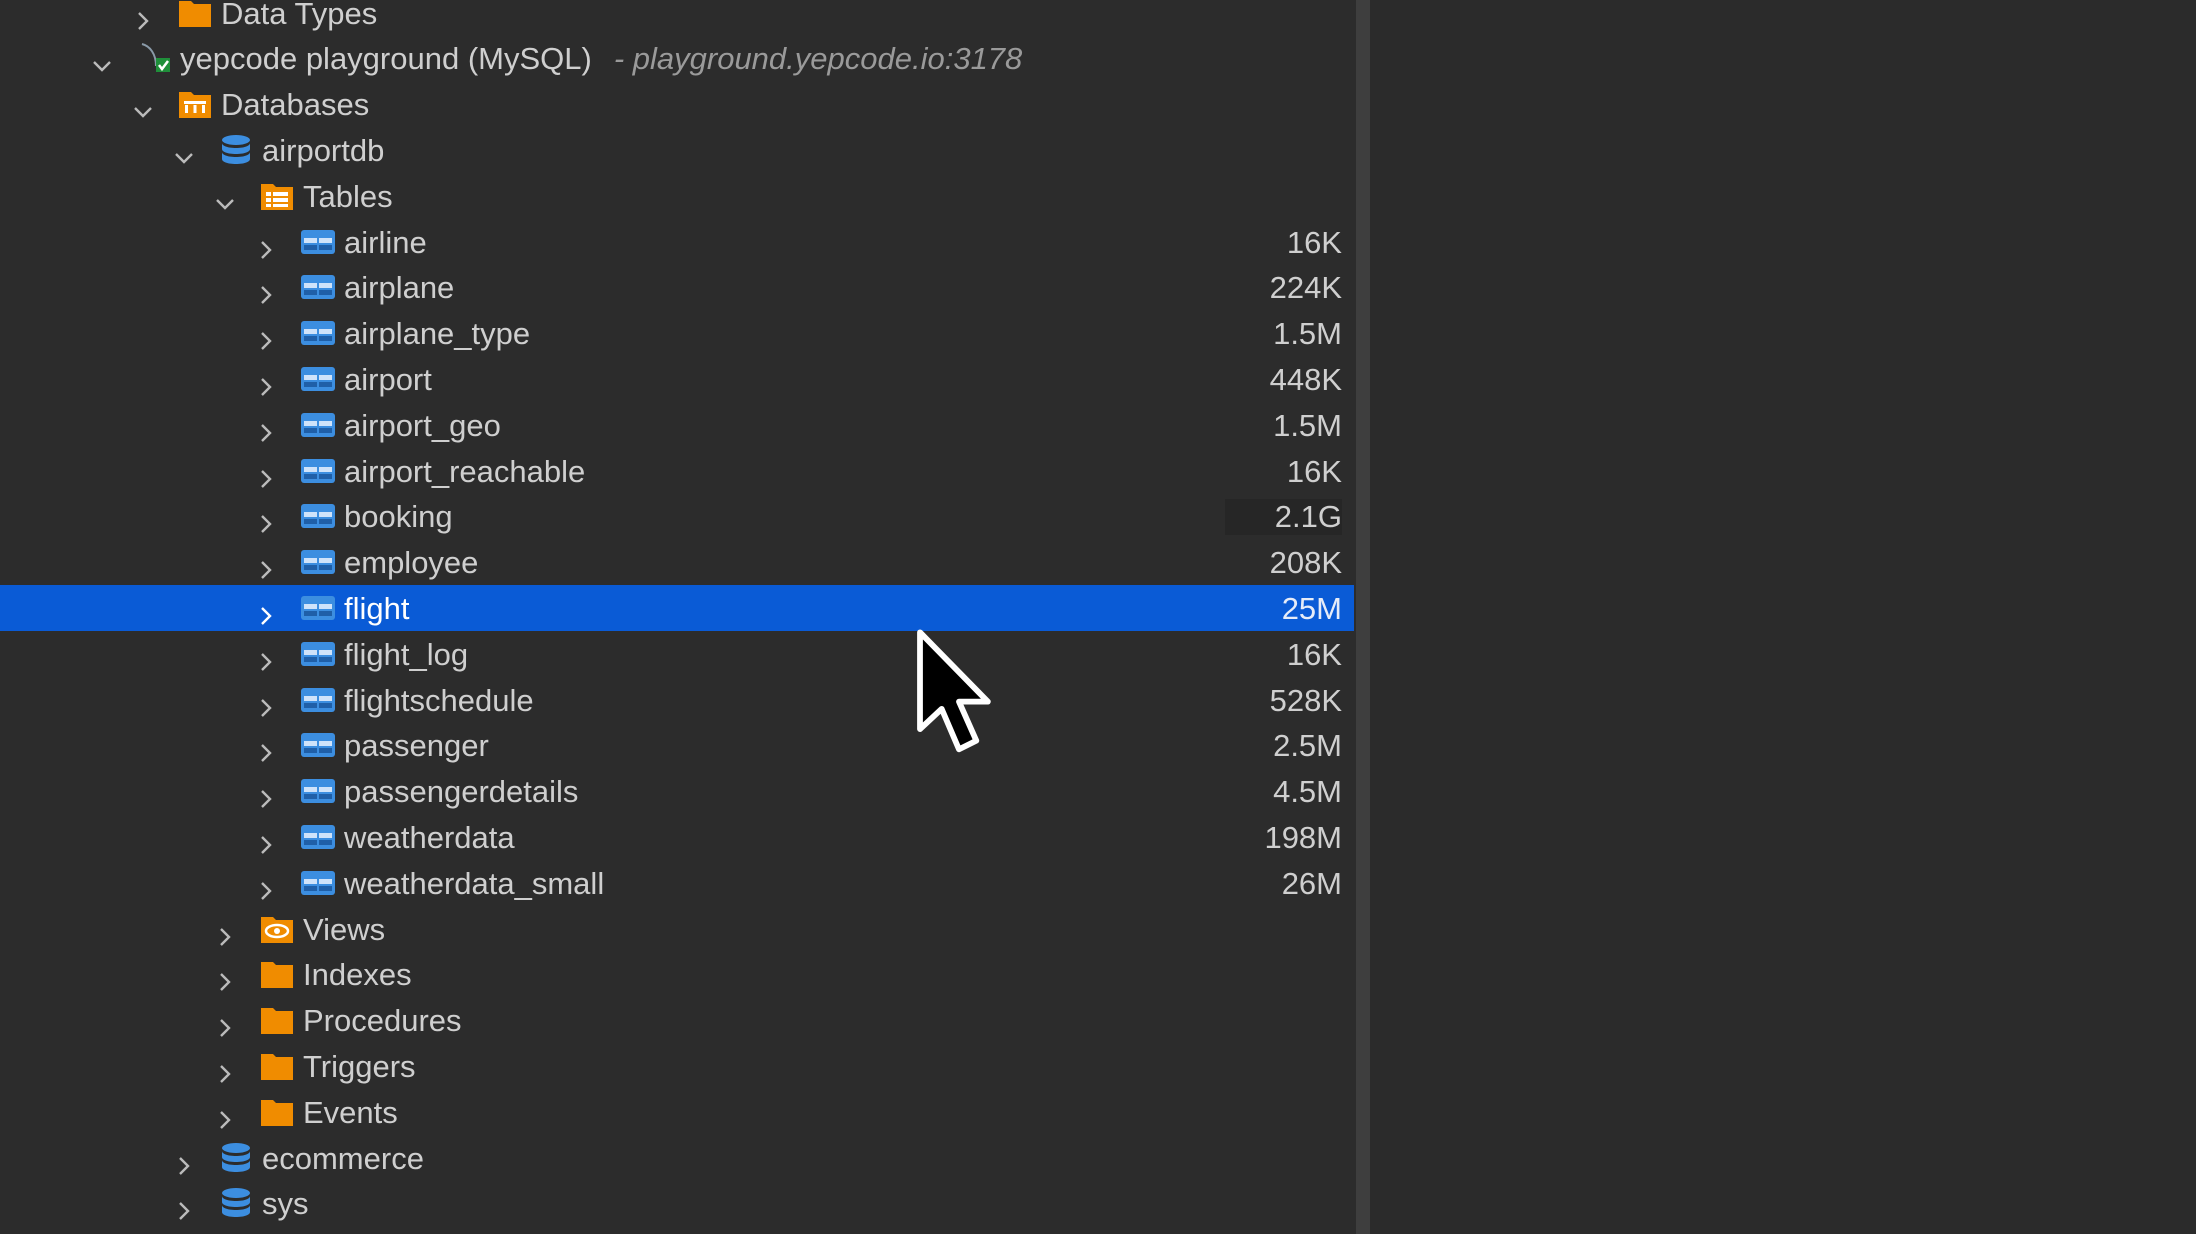  I want to click on tree-item-label: Databases, so click(295, 105).